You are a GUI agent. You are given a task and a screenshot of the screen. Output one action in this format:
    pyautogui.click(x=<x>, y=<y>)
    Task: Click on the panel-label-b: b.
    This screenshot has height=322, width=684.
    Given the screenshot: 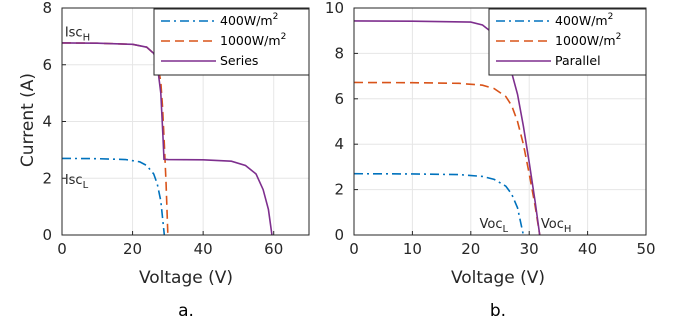 What is the action you would take?
    pyautogui.click(x=498, y=311)
    